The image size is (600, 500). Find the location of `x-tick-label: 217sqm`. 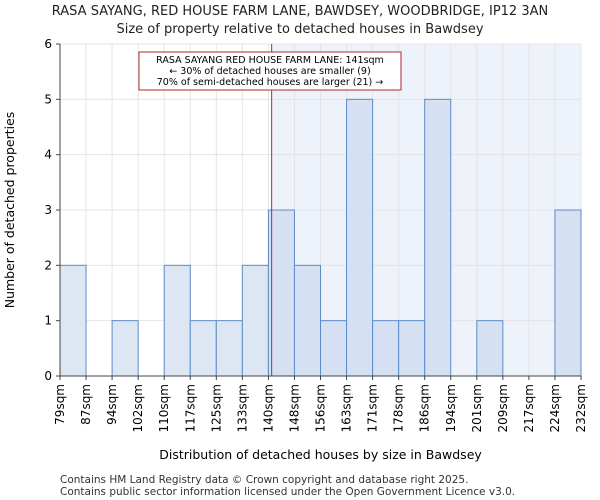

x-tick-label: 217sqm is located at coordinates (529, 408).